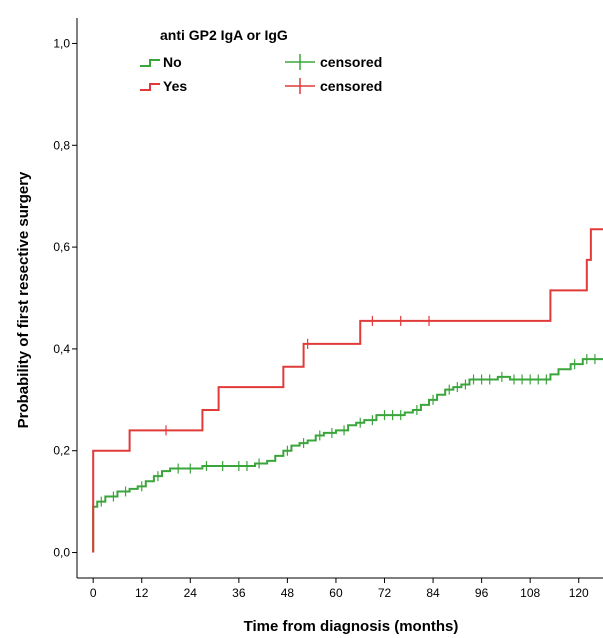  Describe the element at coordinates (336, 593) in the screenshot. I see `x-tick-label: 60` at that location.